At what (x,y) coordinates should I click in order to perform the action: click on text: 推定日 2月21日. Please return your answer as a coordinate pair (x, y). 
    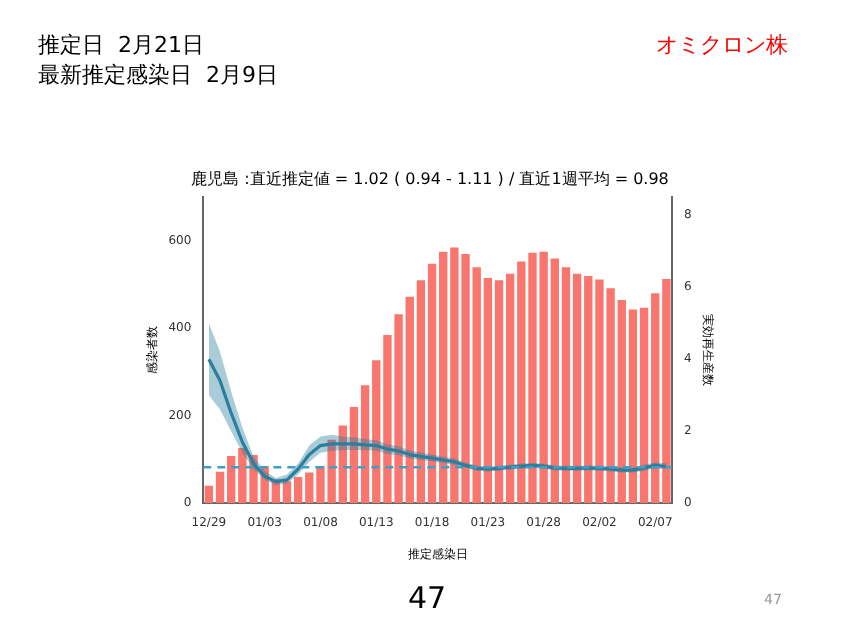
    Looking at the image, I should click on (121, 45).